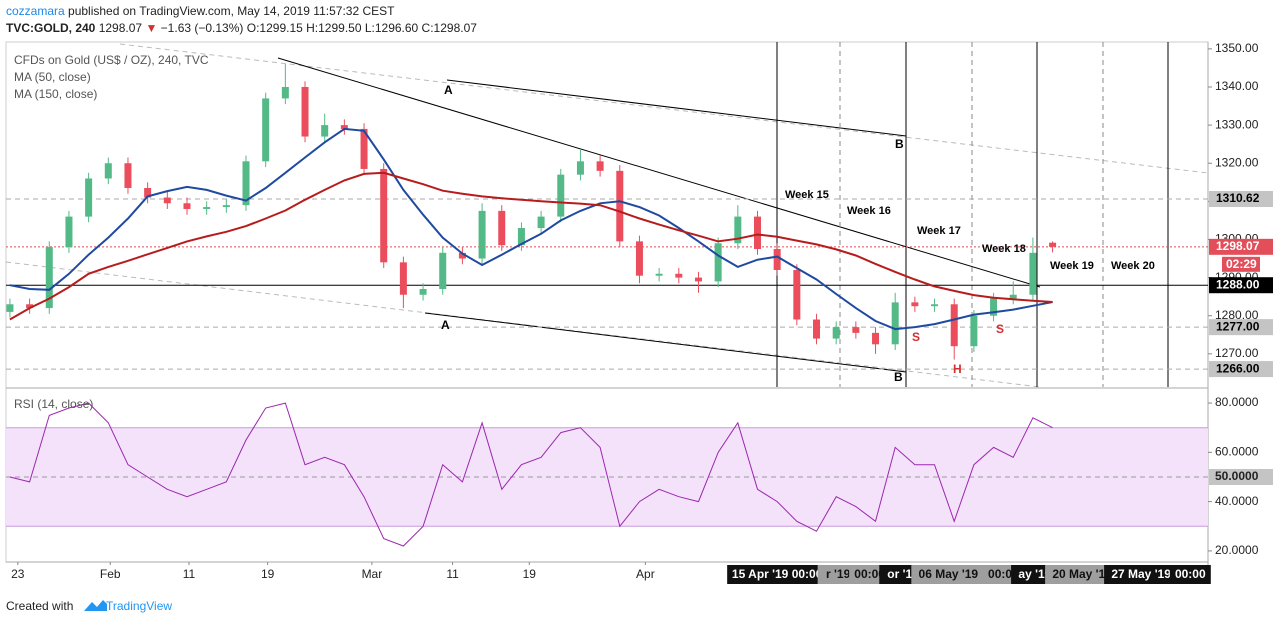 This screenshot has height=624, width=1274. I want to click on y-tick-label: 1320.00, so click(1237, 162).